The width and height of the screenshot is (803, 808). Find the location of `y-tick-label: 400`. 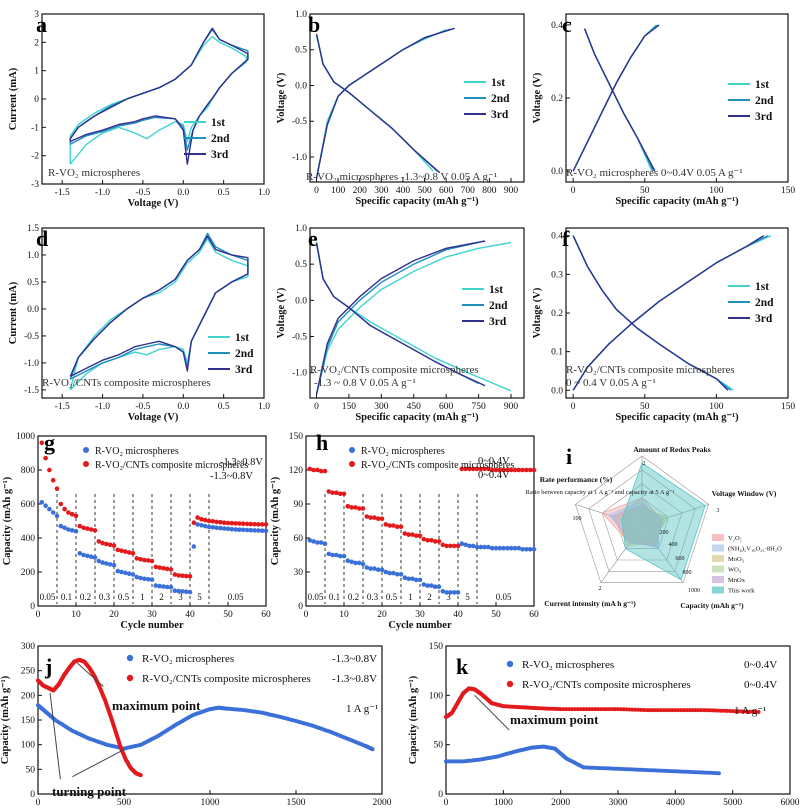

y-tick-label: 400 is located at coordinates (28, 539).